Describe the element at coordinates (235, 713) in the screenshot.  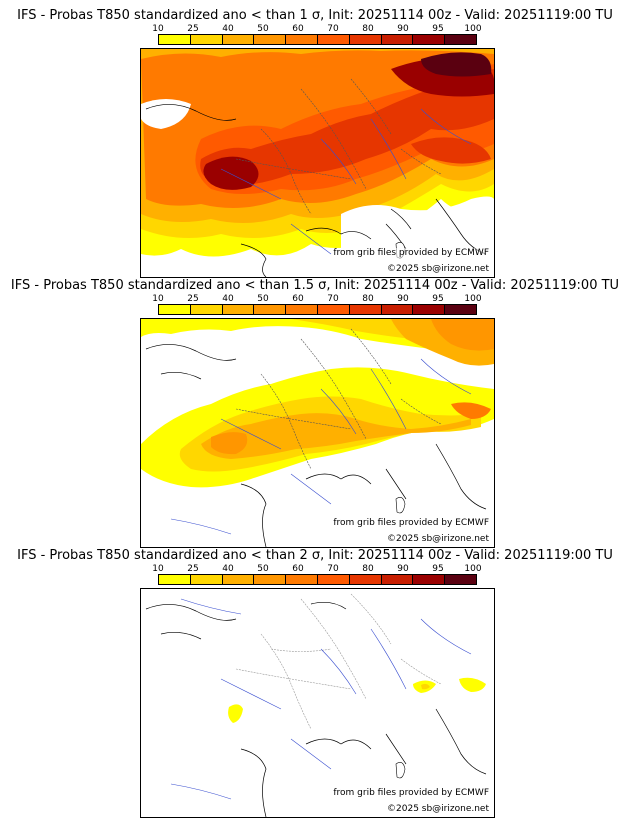
I see `prob-area-10-sw` at that location.